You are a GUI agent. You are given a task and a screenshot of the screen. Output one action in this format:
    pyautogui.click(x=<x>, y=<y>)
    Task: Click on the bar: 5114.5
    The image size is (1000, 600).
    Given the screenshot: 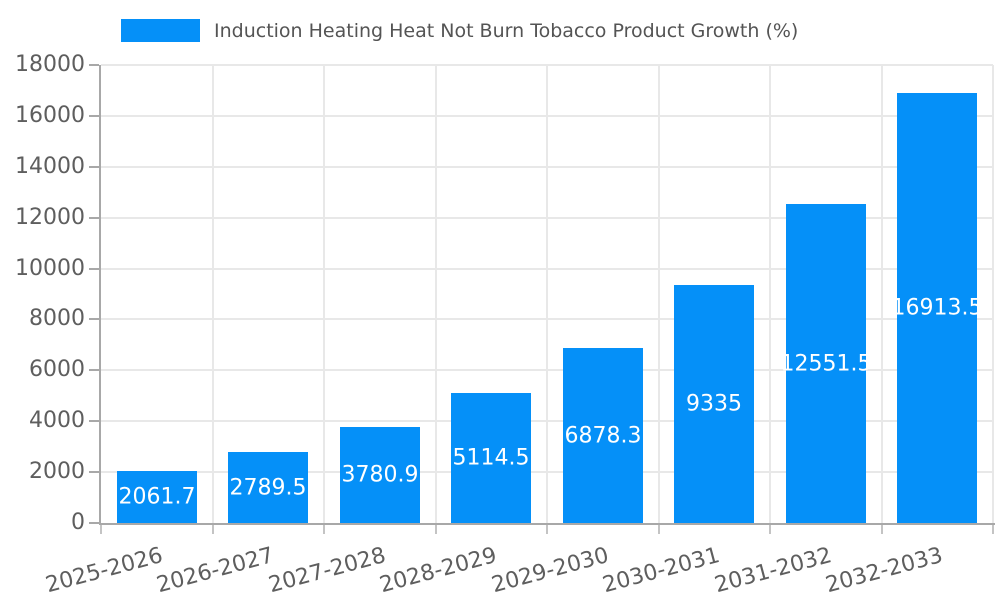 What is the action you would take?
    pyautogui.click(x=491, y=458)
    